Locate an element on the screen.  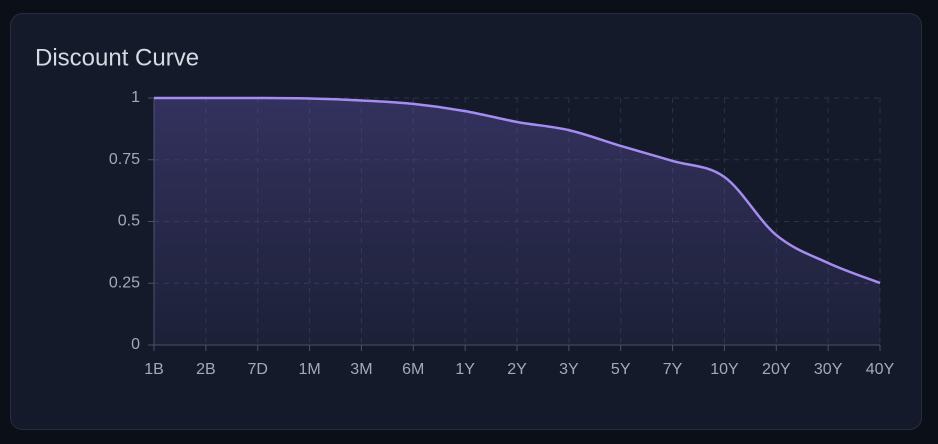
x-tick-label: 3Y is located at coordinates (569, 369).